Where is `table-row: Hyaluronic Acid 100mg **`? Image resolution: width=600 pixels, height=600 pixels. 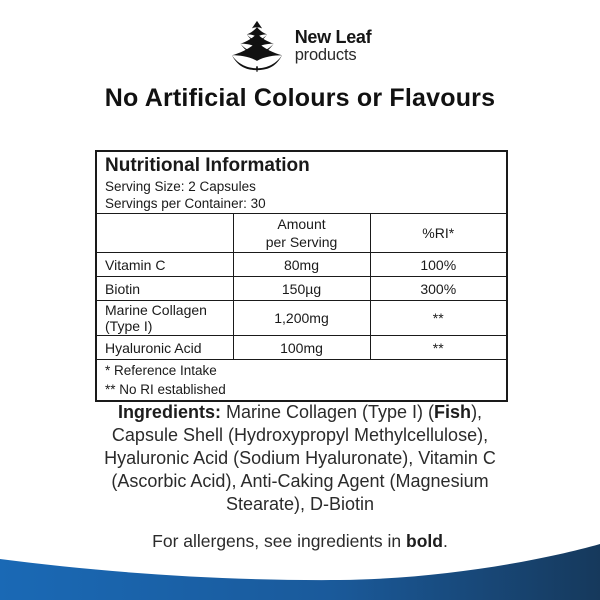
table-row: Hyaluronic Acid 100mg ** is located at coordinates (301, 347).